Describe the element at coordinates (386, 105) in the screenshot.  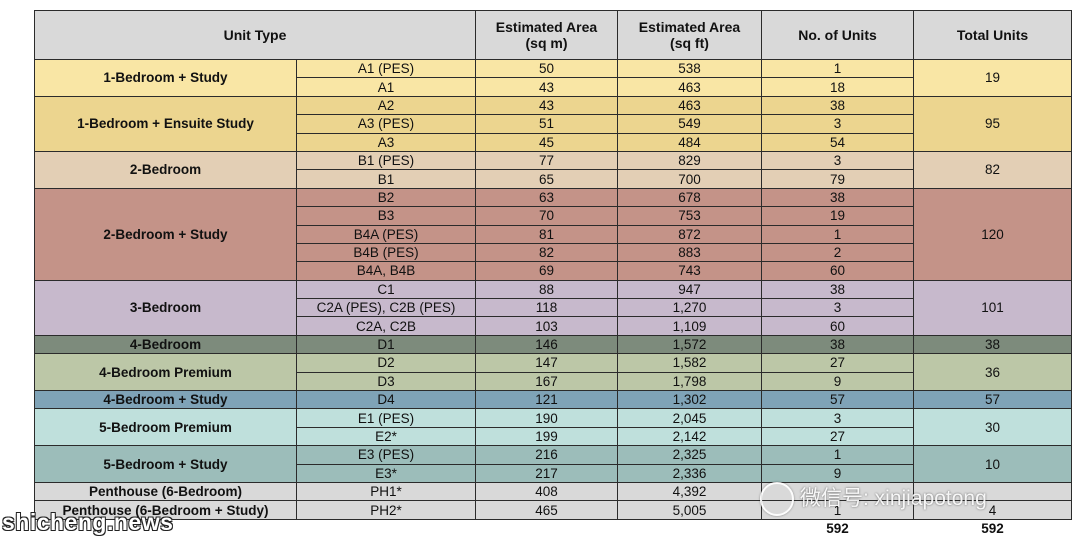
I see `unit-code-cell: A2` at that location.